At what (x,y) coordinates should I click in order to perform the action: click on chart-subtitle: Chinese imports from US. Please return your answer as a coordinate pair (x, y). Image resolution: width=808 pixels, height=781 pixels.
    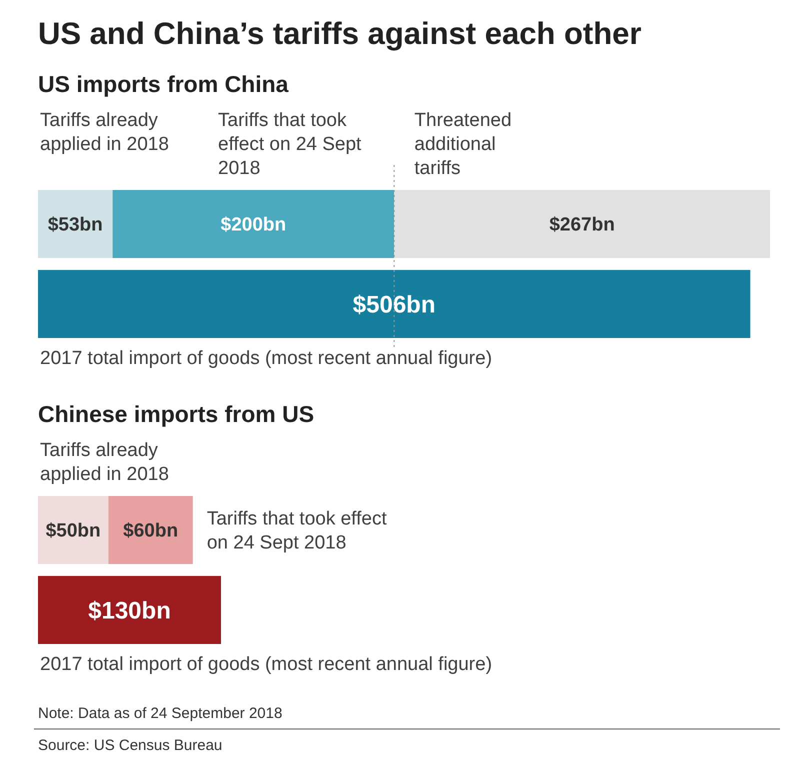
    Looking at the image, I should click on (176, 414).